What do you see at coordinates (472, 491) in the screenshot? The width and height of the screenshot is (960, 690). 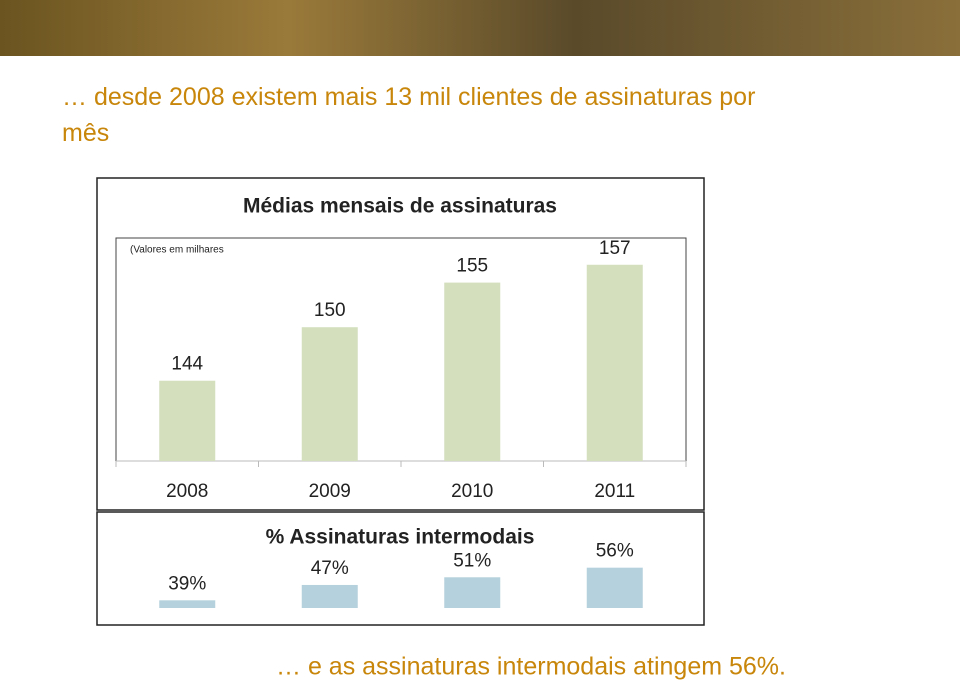 I see `x-tick-label: 2010` at bounding box center [472, 491].